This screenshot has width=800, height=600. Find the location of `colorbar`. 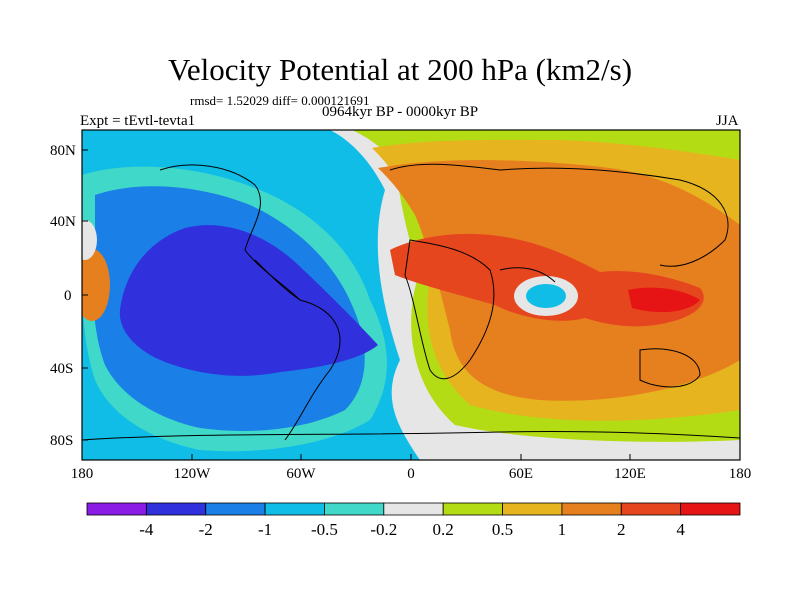

colorbar is located at coordinates (413, 509).